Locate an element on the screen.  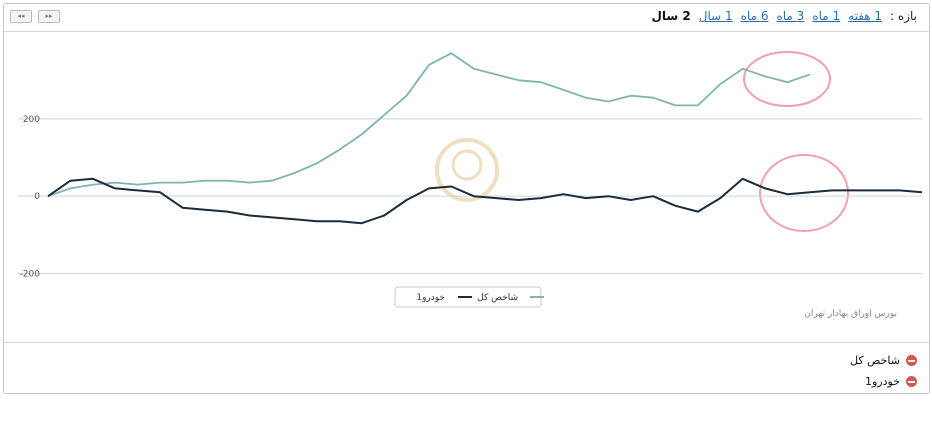
nav-button: ▸▸ is located at coordinates (49, 16).